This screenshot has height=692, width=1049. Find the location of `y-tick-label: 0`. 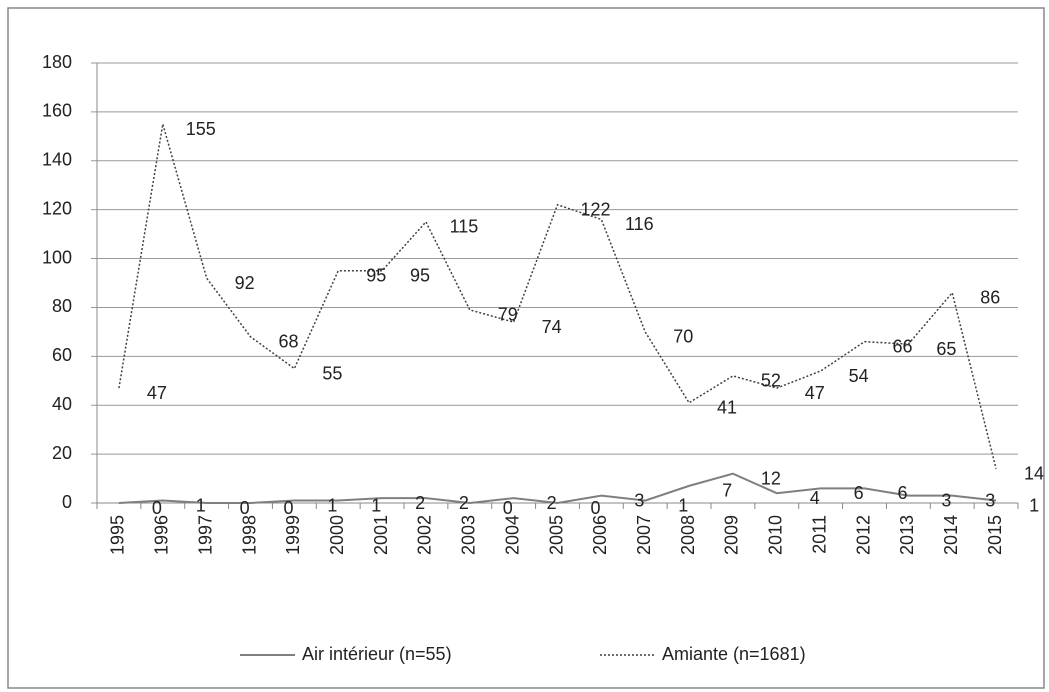

y-tick-label: 0 is located at coordinates (67, 502).